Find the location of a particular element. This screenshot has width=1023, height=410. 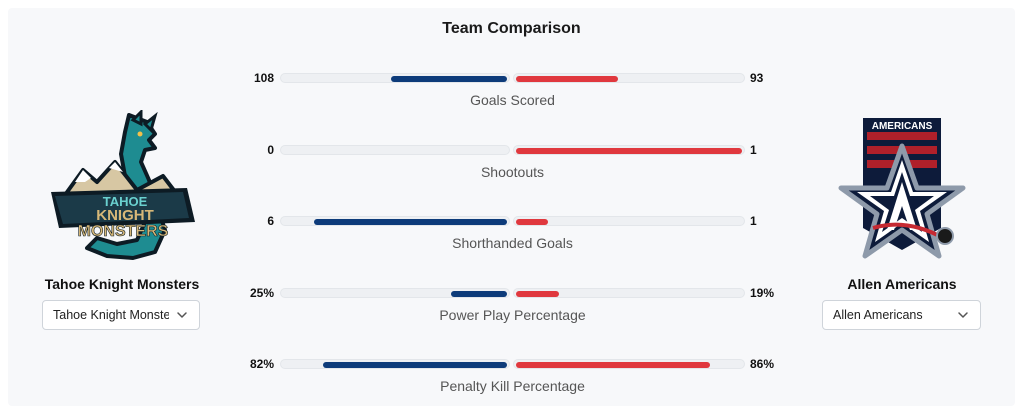

svg-text: MONSTERS is located at coordinates (123, 231).